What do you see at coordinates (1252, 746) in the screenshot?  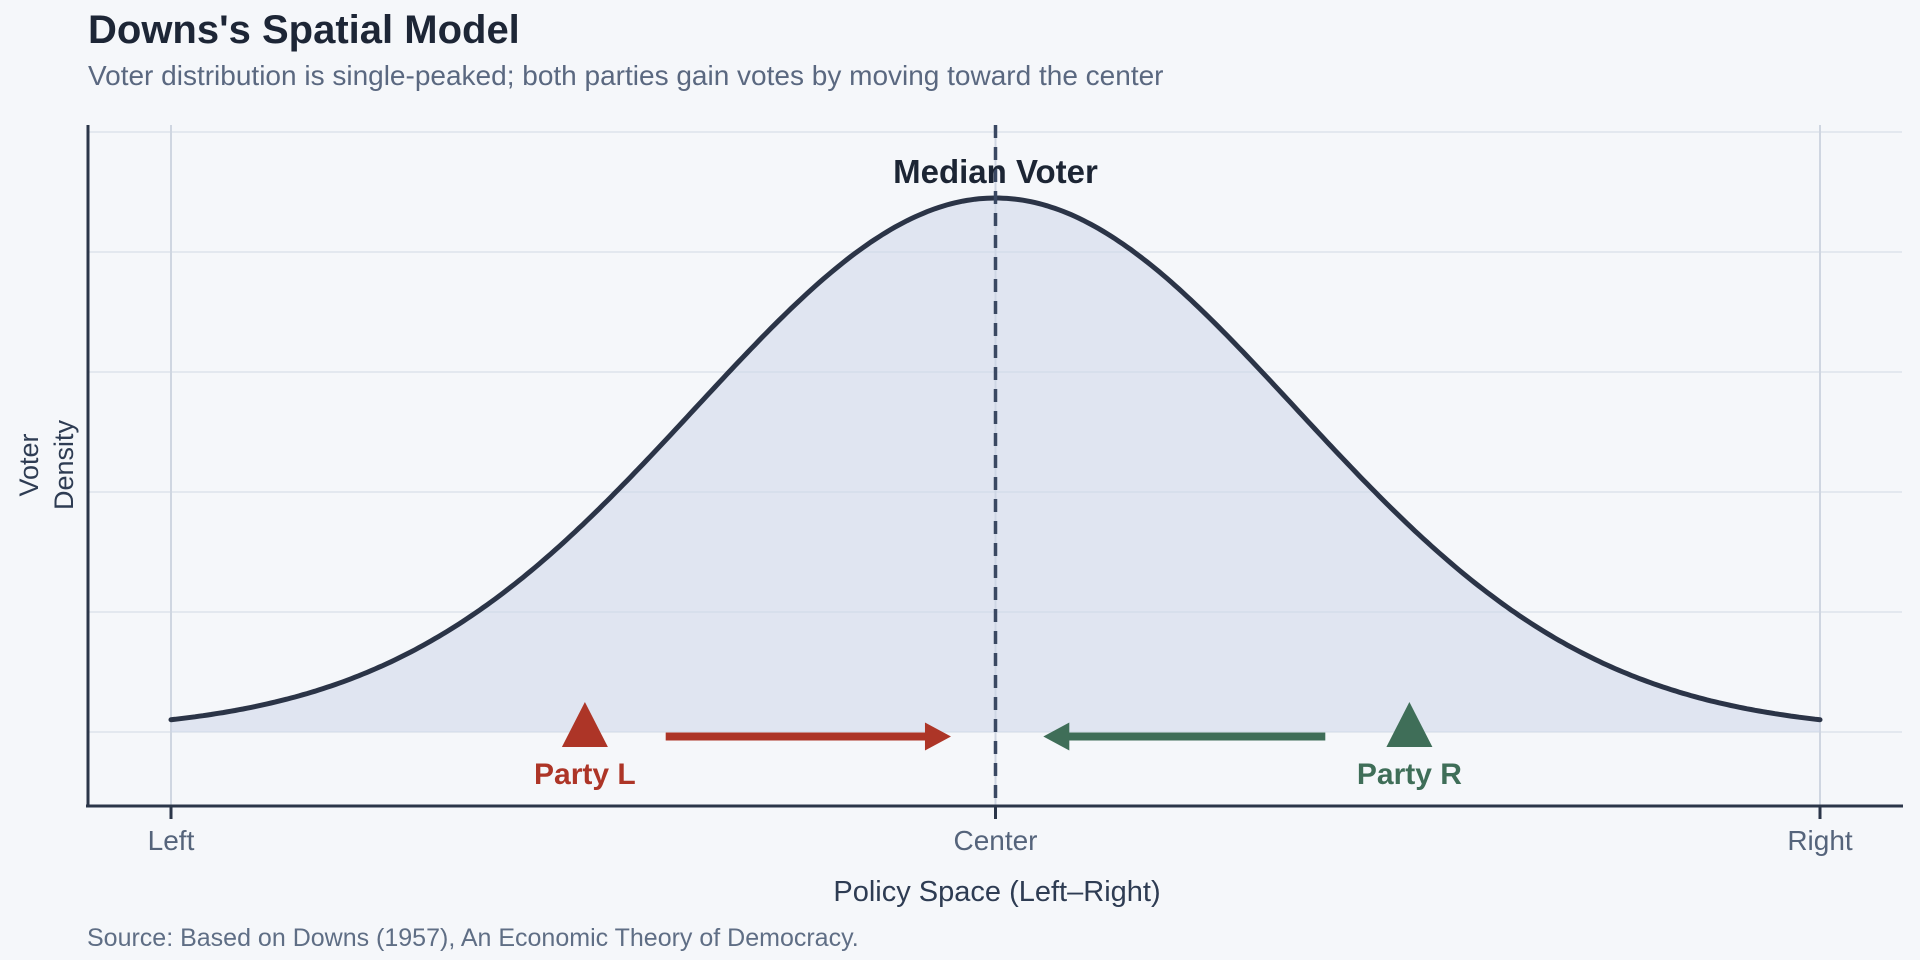 I see `party-r-marker: Party R` at bounding box center [1252, 746].